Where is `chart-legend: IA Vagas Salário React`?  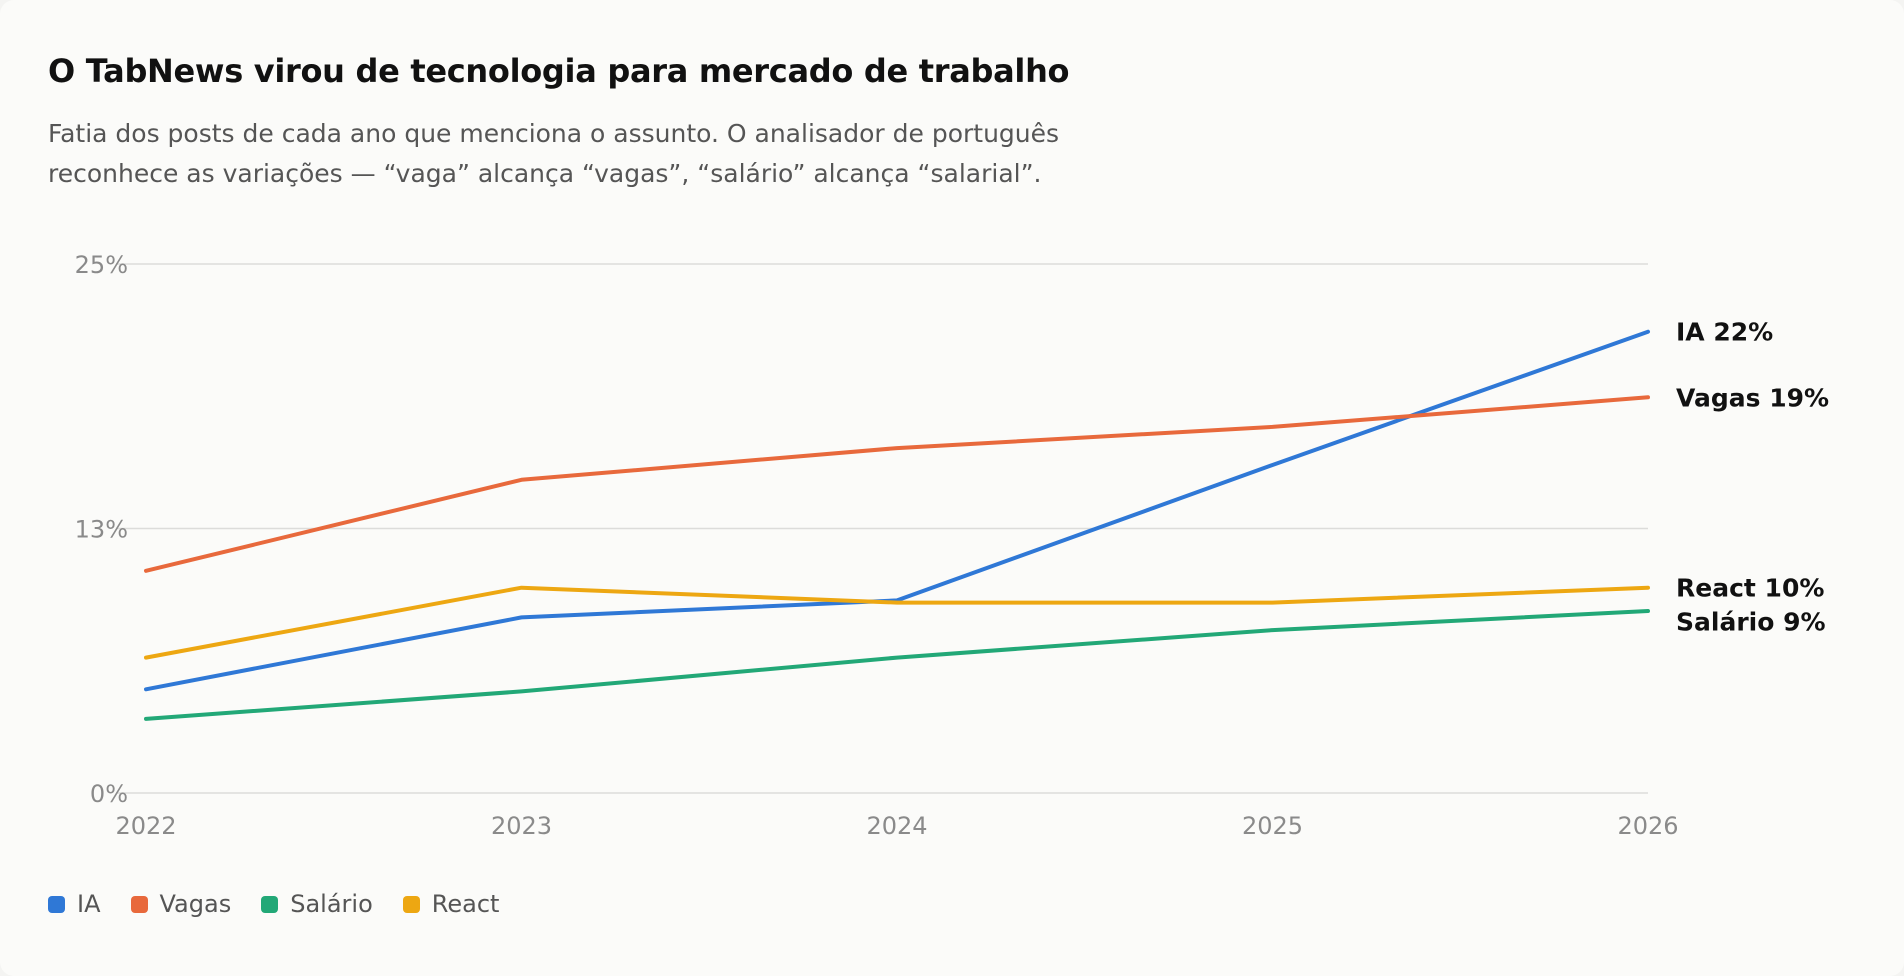 chart-legend: IA Vagas Salário React is located at coordinates (273, 904).